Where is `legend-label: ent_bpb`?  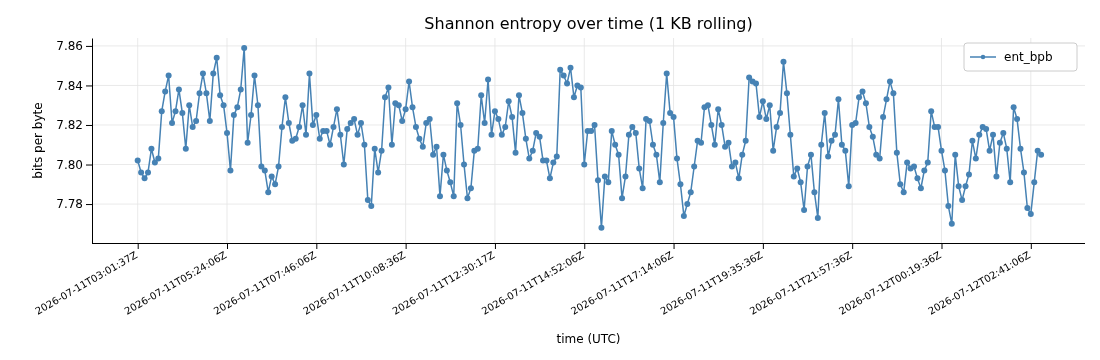 legend-label: ent_bpb is located at coordinates (1028, 57).